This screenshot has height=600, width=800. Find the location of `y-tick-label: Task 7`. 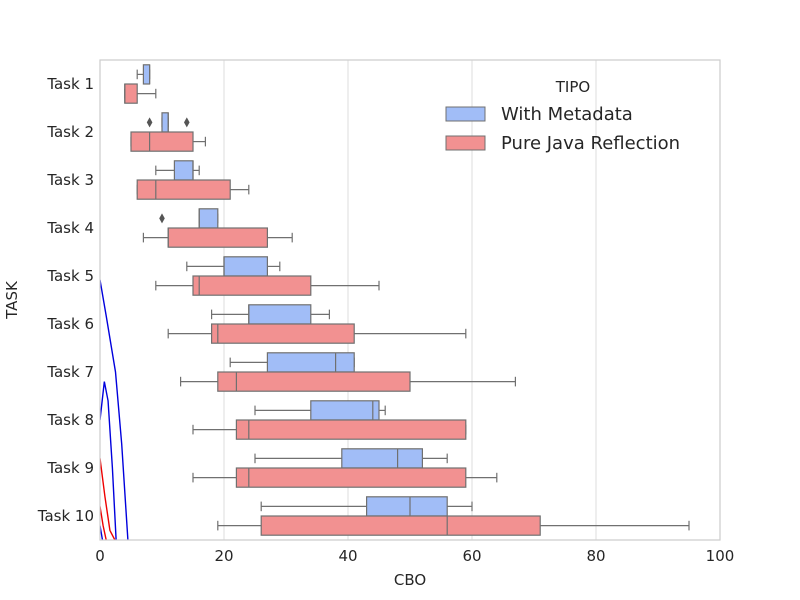

y-tick-label: Task 7 is located at coordinates (70, 372).